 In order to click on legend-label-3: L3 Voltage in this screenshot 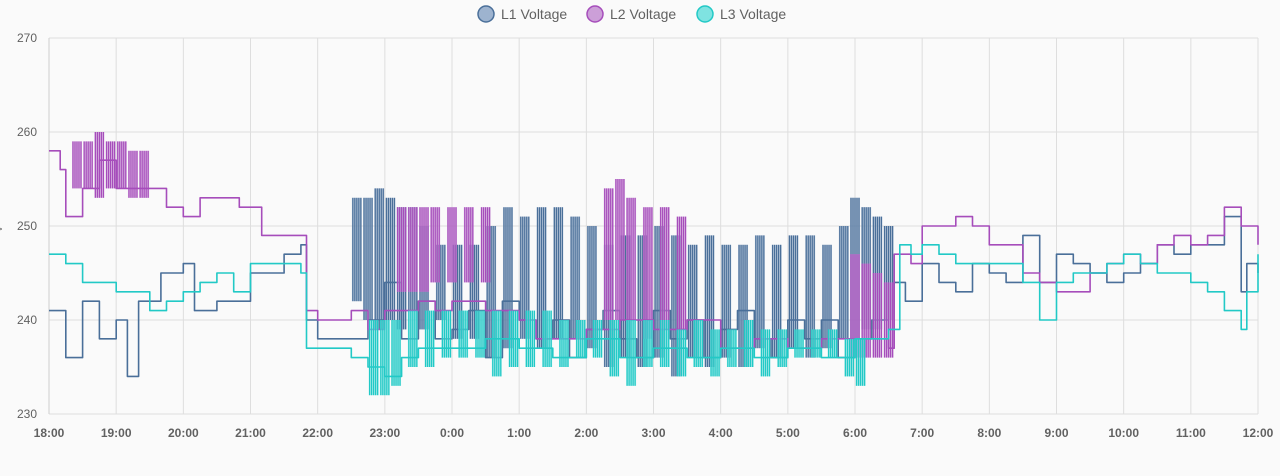, I will do `click(753, 14)`.